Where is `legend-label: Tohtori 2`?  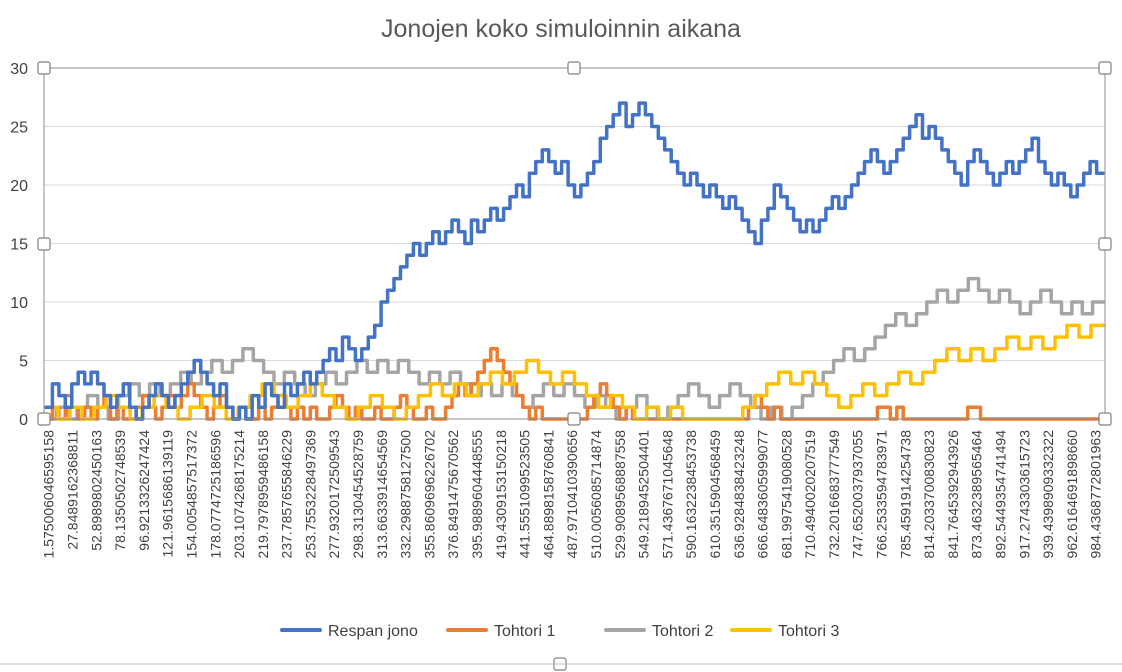 legend-label: Tohtori 2 is located at coordinates (682, 631).